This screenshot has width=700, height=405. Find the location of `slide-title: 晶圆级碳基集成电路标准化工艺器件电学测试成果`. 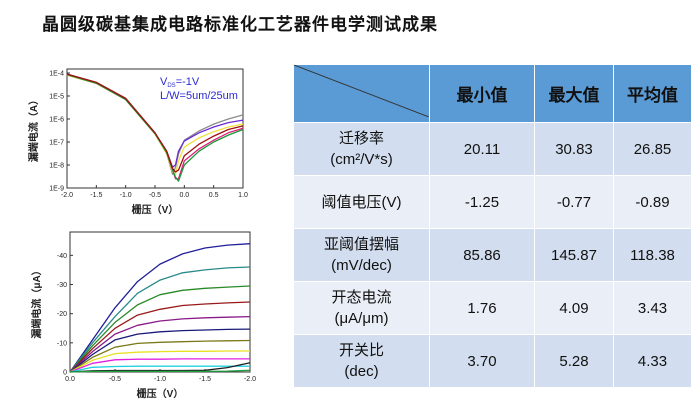

slide-title: 晶圆级碳基集成电路标准化工艺器件电学测试成果 is located at coordinates (240, 25).